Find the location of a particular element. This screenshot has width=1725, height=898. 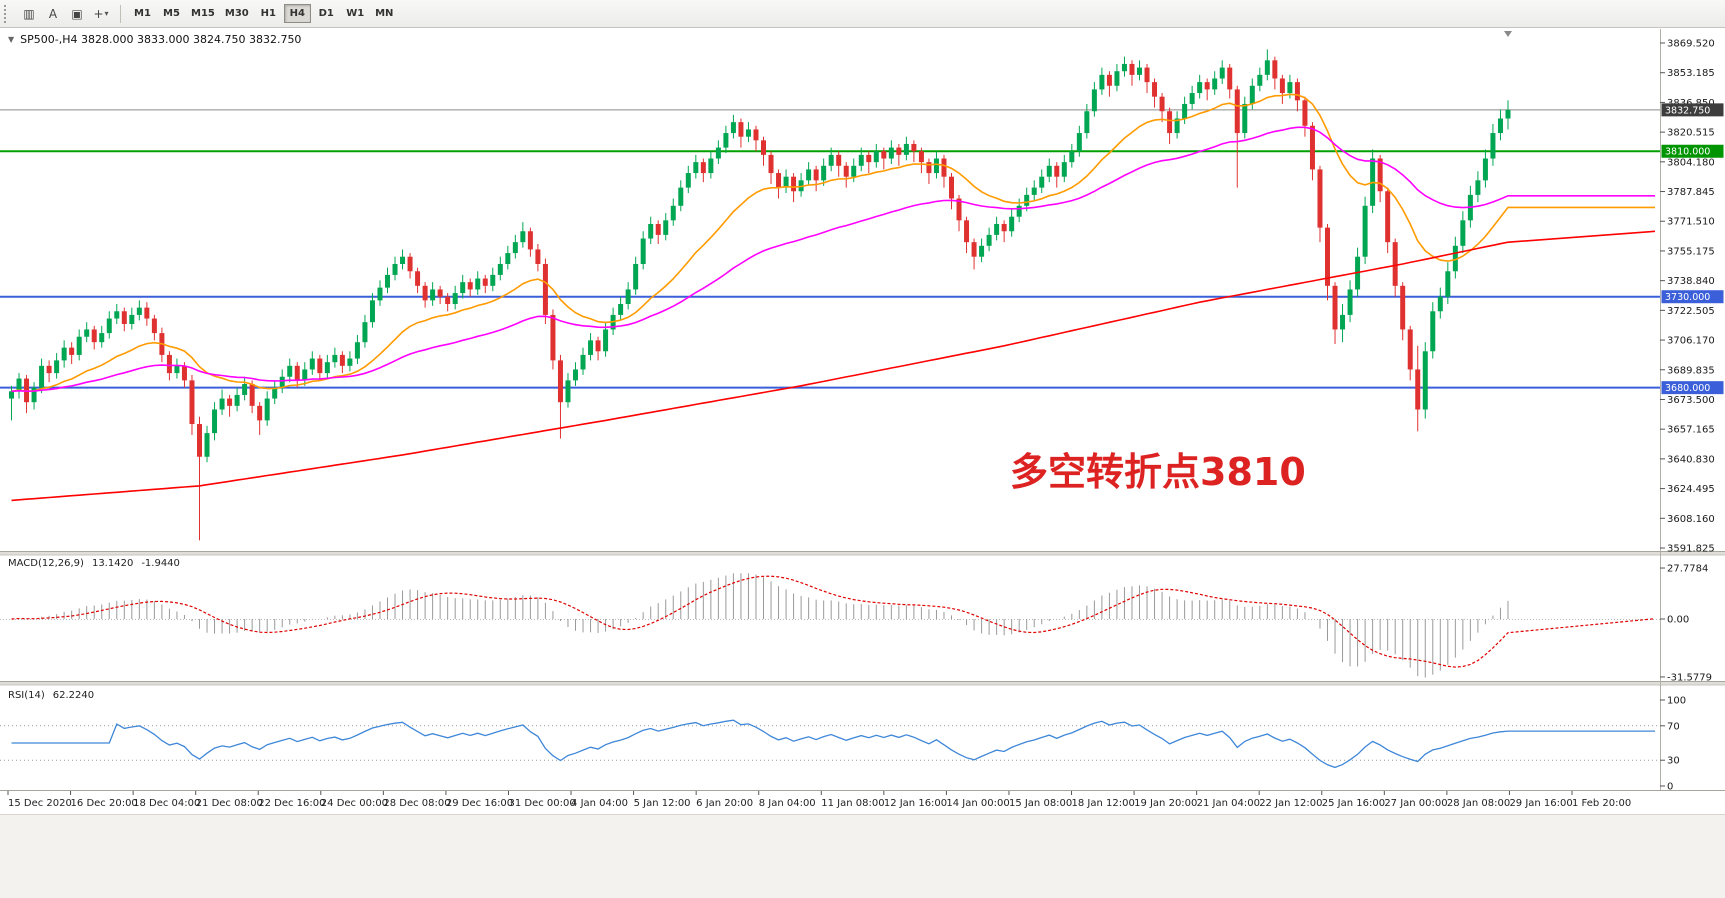

macd-axis: 27.7784 0.00 -31.5779 is located at coordinates (1686, 624).